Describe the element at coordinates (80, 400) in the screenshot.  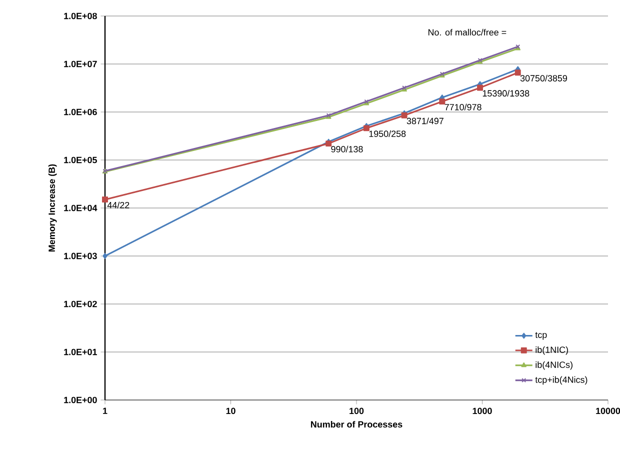
I see `y-tick-label: 1.0E+00` at that location.